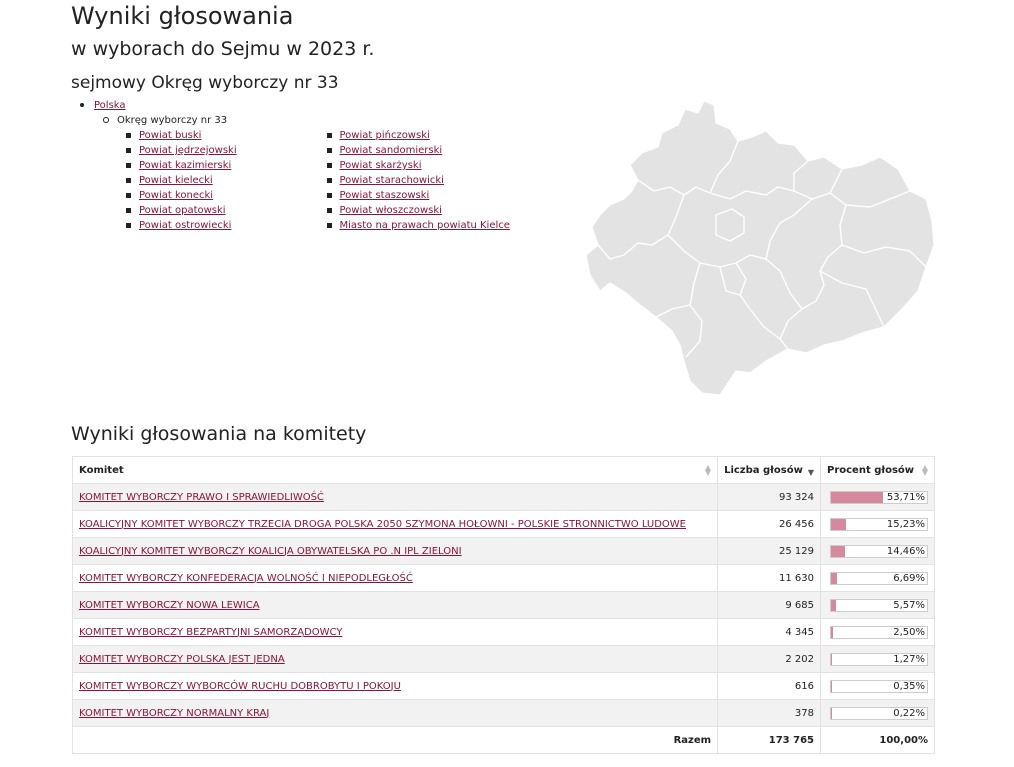  What do you see at coordinates (503, 605) in the screenshot?
I see `table-row: KOMITET WYBORCZY NOWA LEWICA 9 685 5,57%` at bounding box center [503, 605].